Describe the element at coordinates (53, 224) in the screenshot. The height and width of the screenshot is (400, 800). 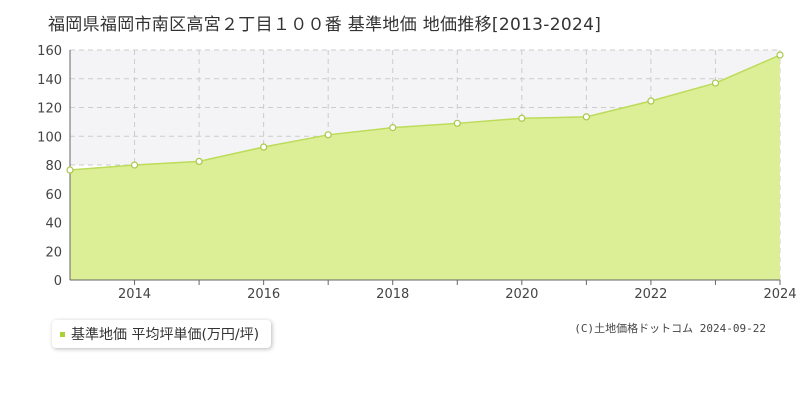
I see `y-tick-label: 40` at that location.